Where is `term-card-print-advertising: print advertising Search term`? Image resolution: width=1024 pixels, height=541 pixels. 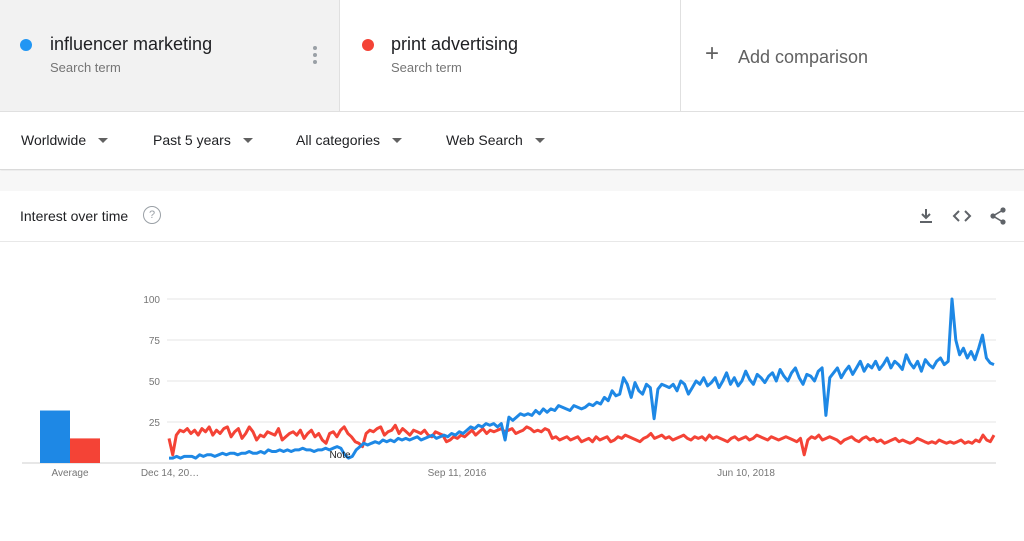 term-card-print-advertising: print advertising Search term is located at coordinates (510, 55).